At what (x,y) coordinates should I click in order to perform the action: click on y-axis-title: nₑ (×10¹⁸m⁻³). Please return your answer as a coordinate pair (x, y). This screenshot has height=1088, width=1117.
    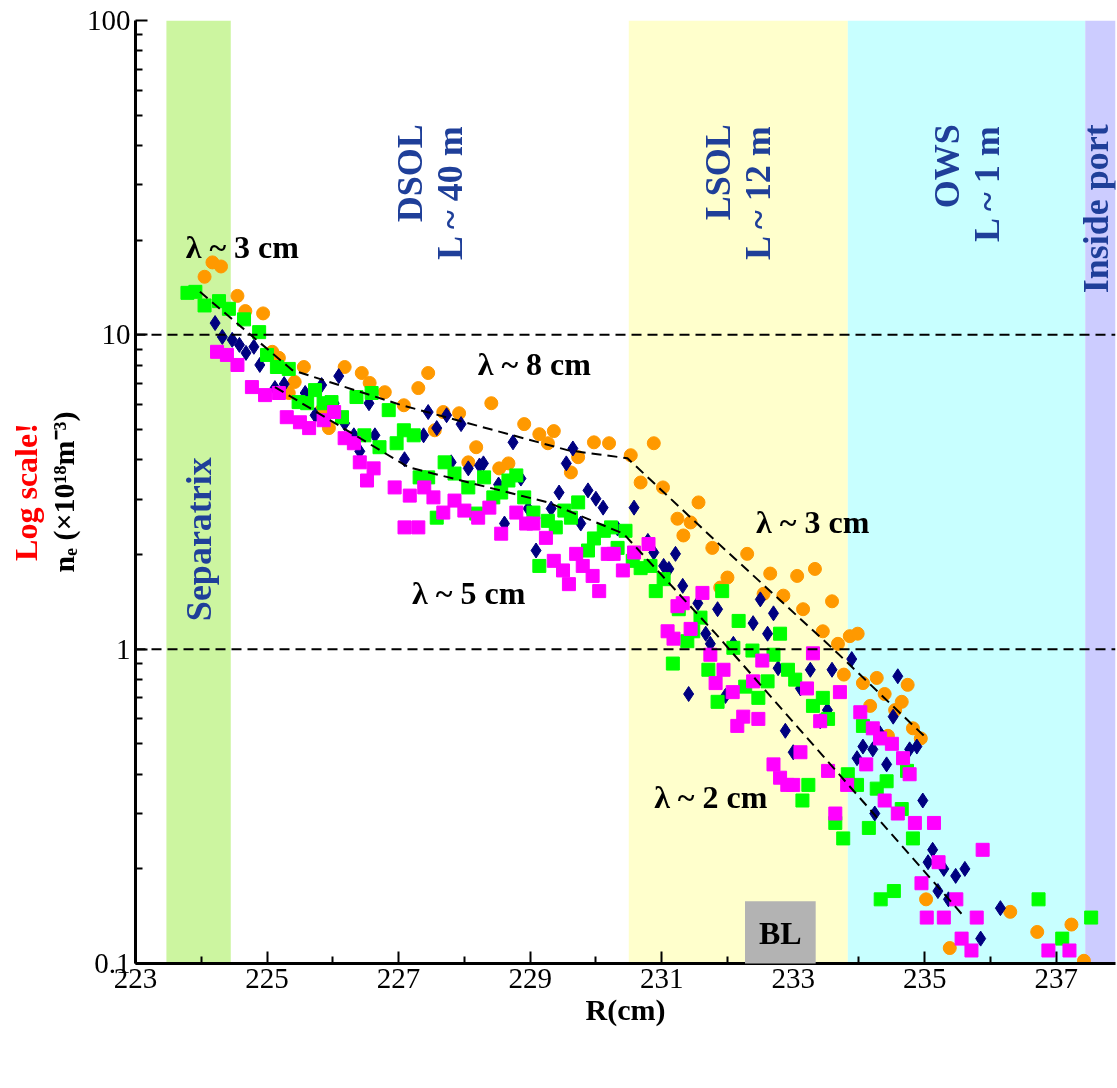
    Looking at the image, I should click on (64, 492).